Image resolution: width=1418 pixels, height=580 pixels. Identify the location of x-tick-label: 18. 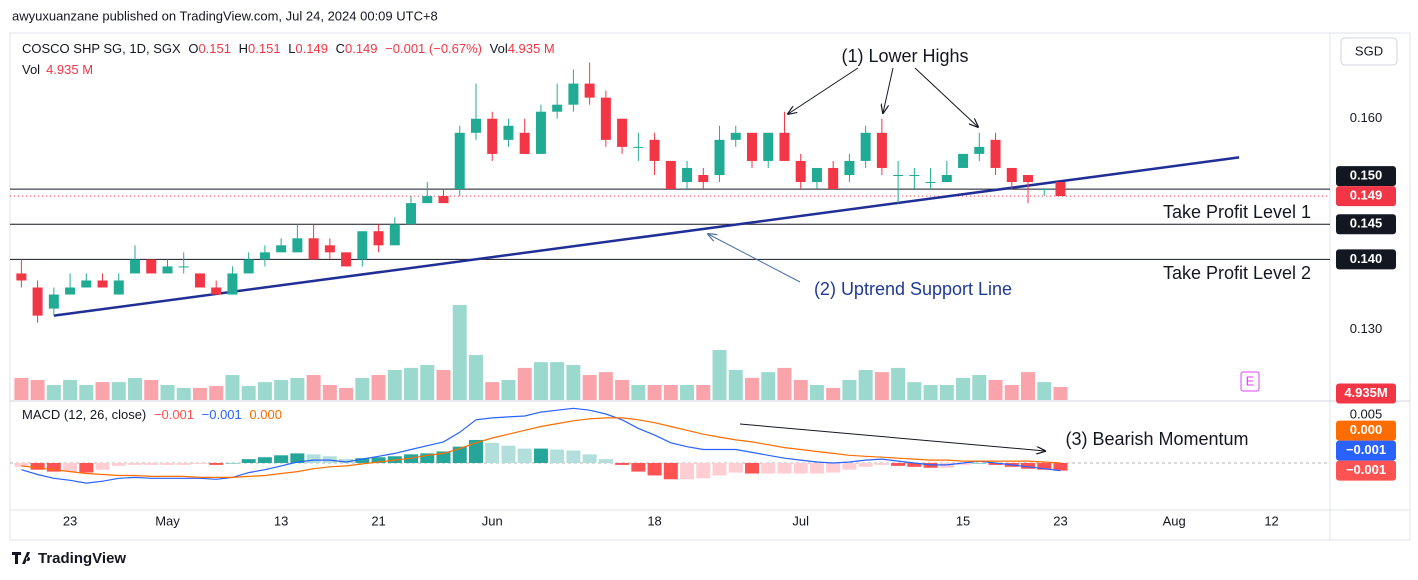
(654, 520).